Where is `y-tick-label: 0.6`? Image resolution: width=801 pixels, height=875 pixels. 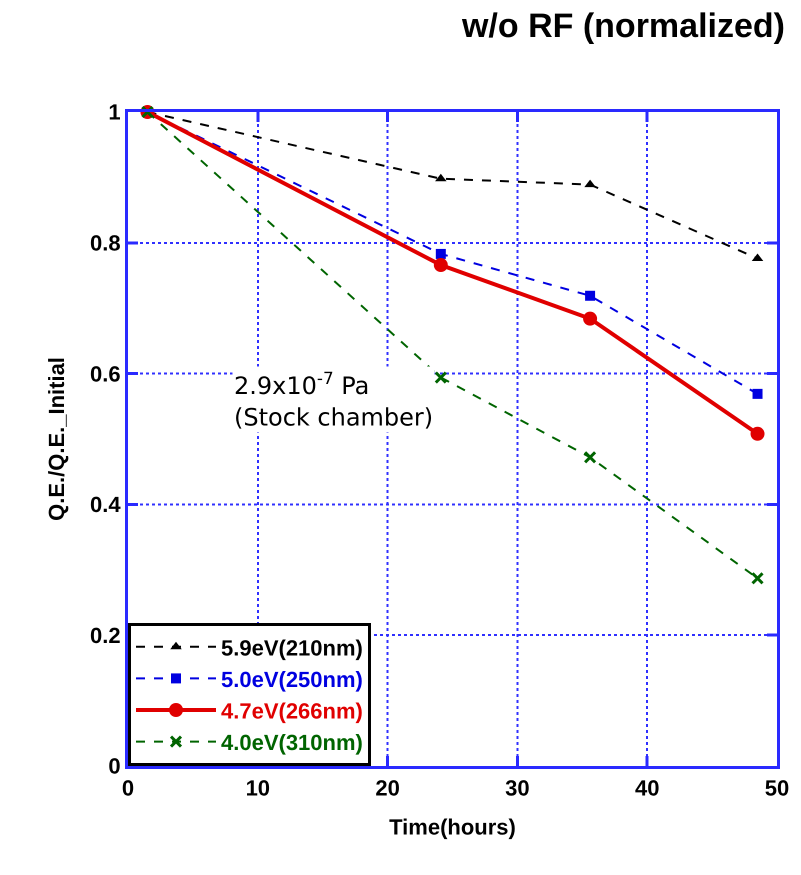
y-tick-label: 0.6 is located at coordinates (105, 373).